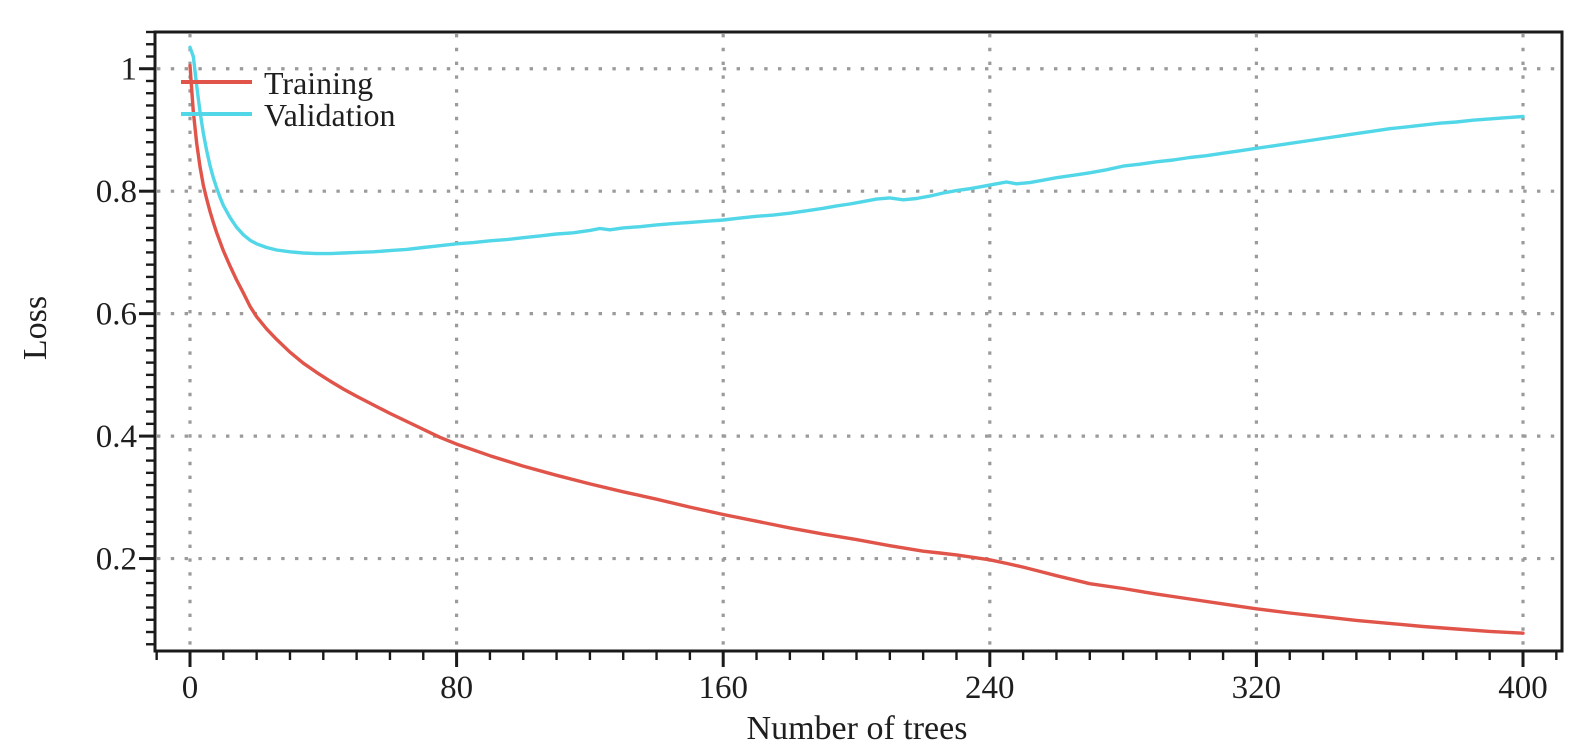  Describe the element at coordinates (456, 688) in the screenshot. I see `x-tick-label-80: 80` at that location.